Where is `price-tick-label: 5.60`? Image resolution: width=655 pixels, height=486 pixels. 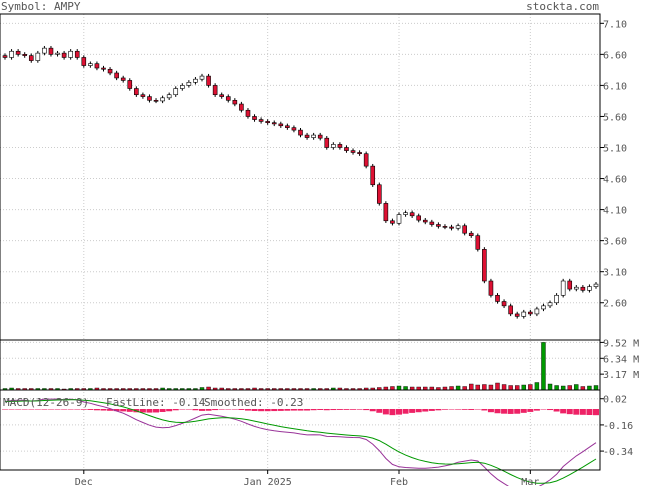
price-tick-label: 5.60 is located at coordinates (615, 117).